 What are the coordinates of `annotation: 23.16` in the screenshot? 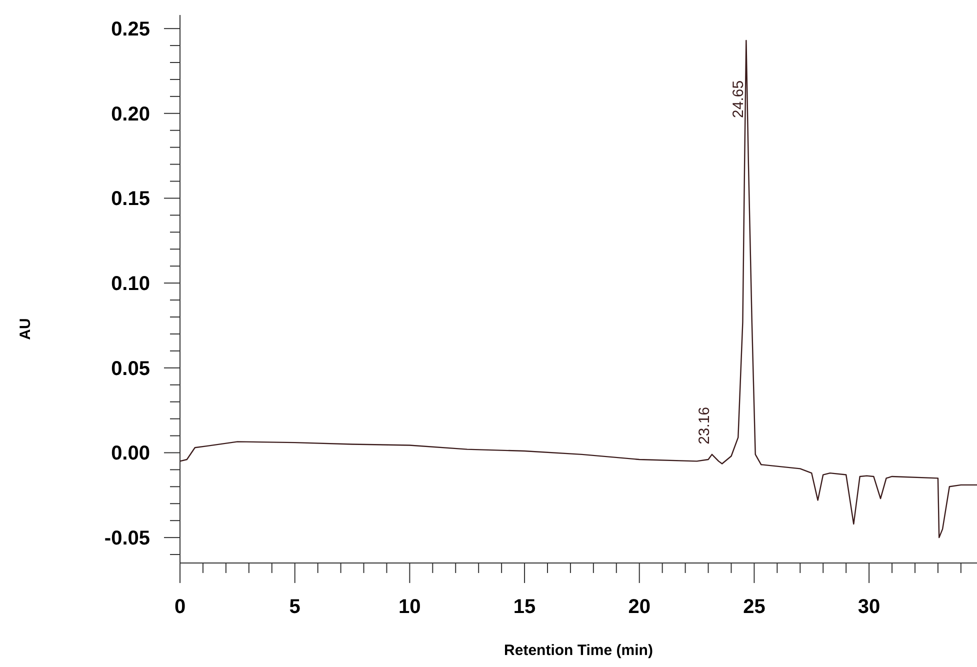 It's located at (704, 425).